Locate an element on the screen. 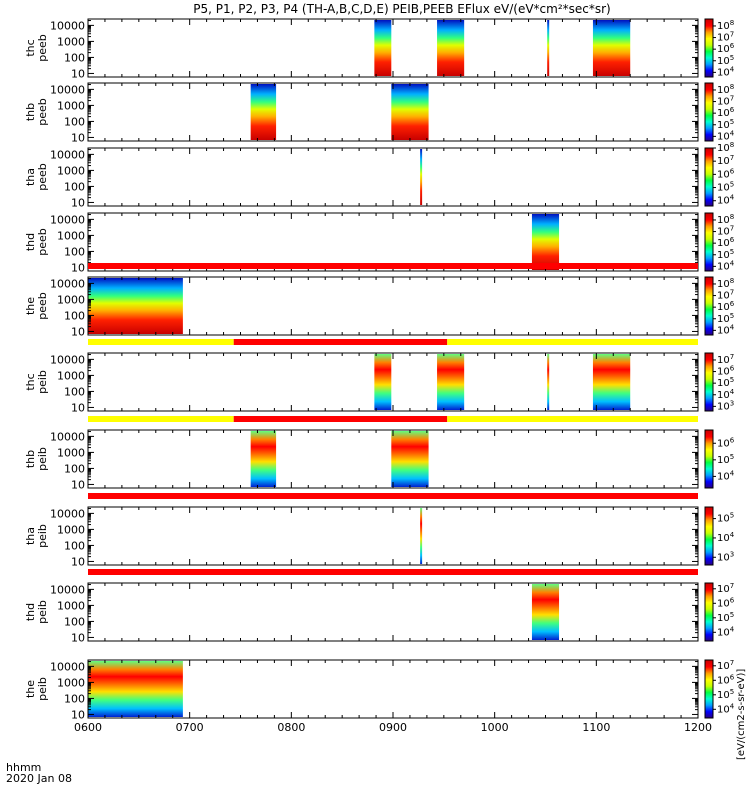  x-tick-label: 1100 is located at coordinates (596, 727).